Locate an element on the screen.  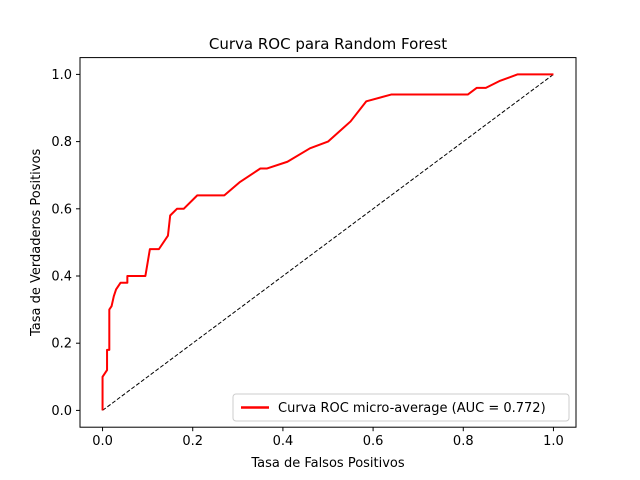
x-tick-label: 1.0 is located at coordinates (553, 441).